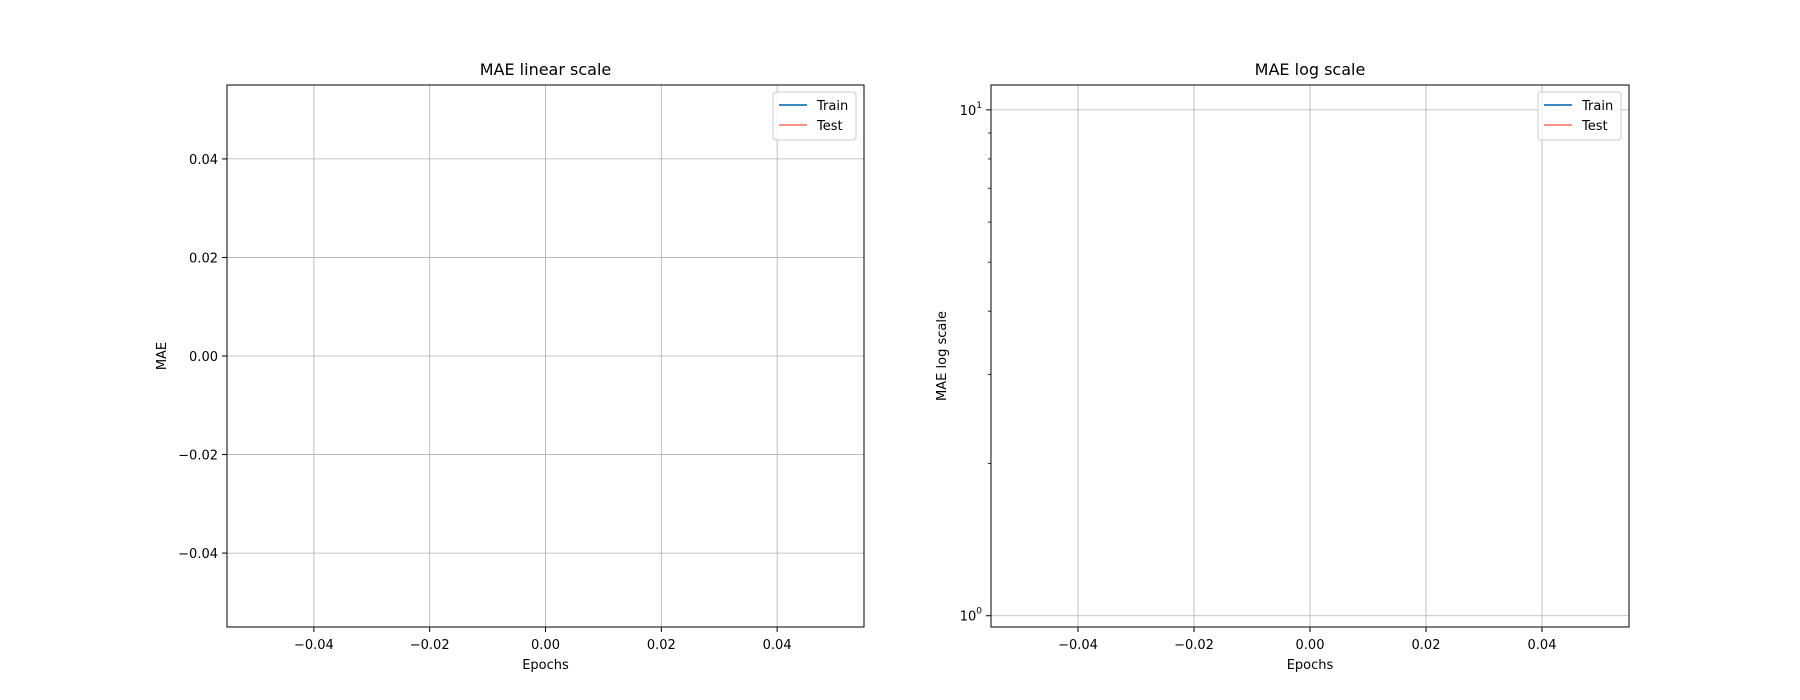 This screenshot has height=700, width=1800. Describe the element at coordinates (198, 554) in the screenshot. I see `y-tick-label: −0.04` at that location.